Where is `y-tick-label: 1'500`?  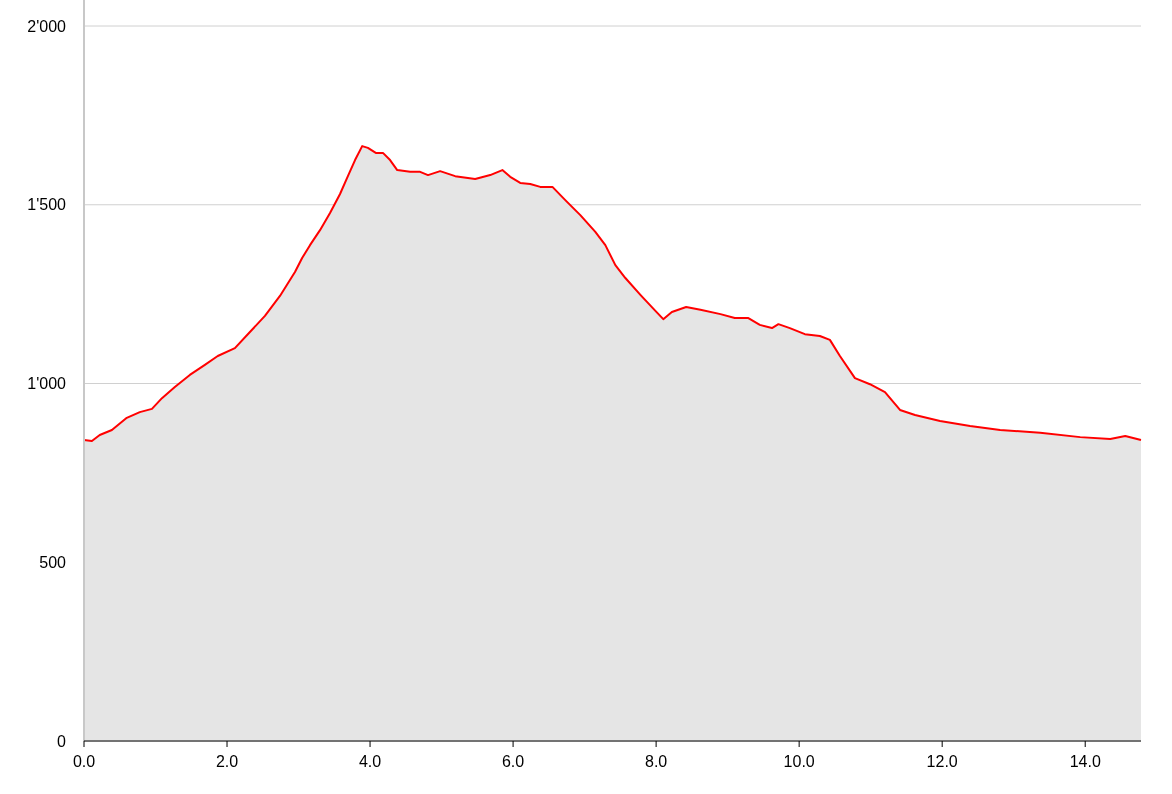
y-tick-label: 1'500 is located at coordinates (47, 205).